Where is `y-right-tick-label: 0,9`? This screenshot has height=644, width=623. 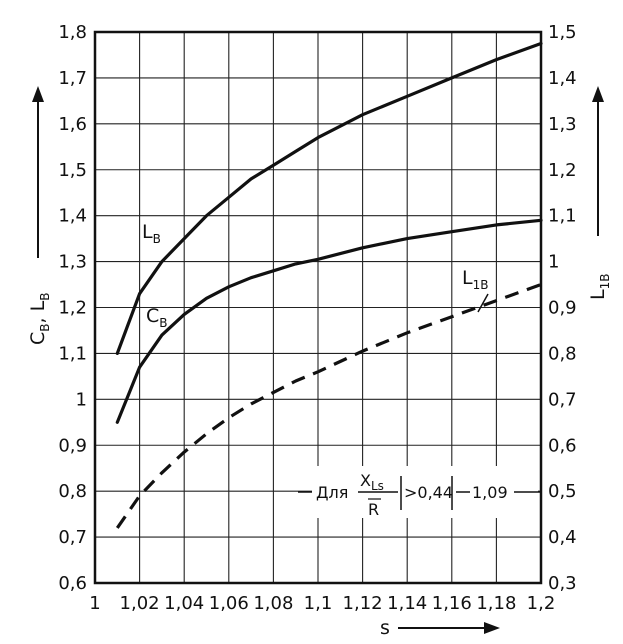 y-right-tick-label: 0,9 is located at coordinates (562, 308).